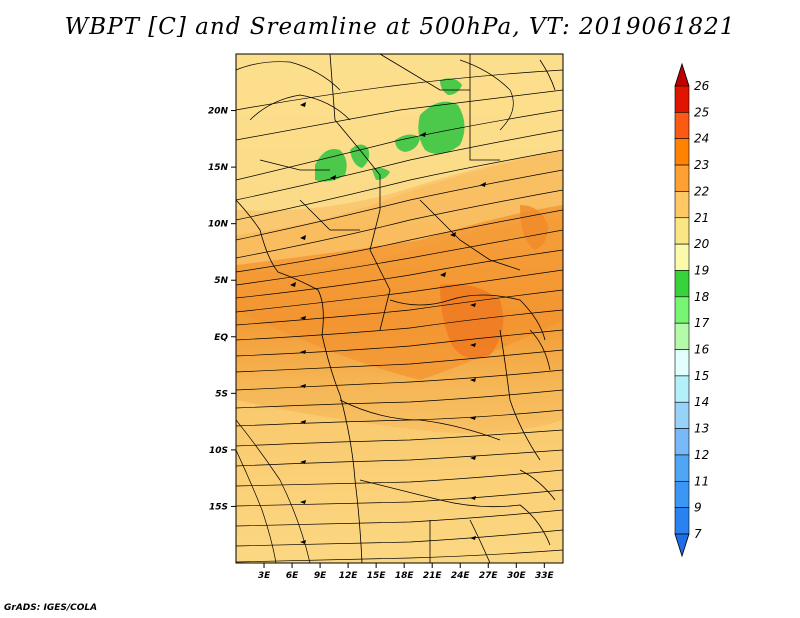 The height and width of the screenshot is (618, 800). What do you see at coordinates (701, 191) in the screenshot?
I see `colorbar-label: 22` at bounding box center [701, 191].